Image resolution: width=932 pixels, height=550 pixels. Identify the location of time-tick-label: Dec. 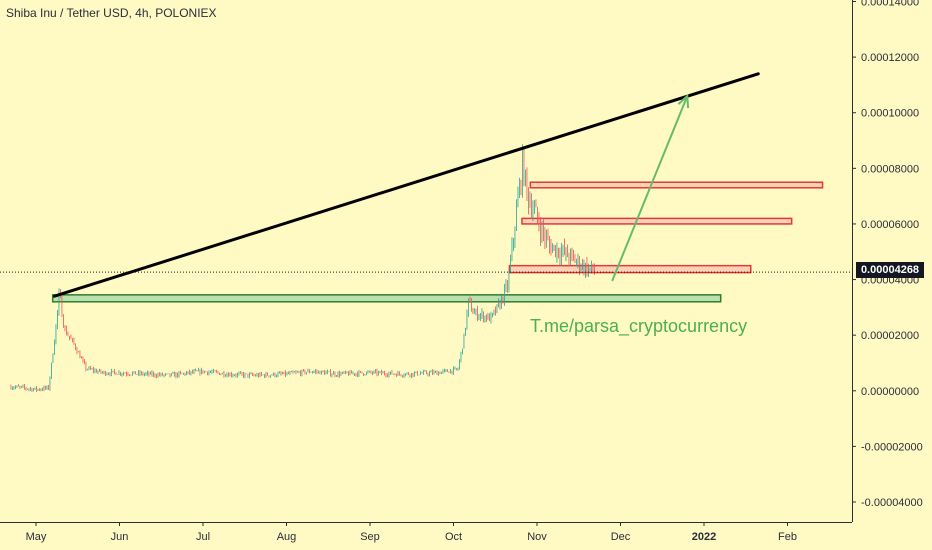
(621, 537).